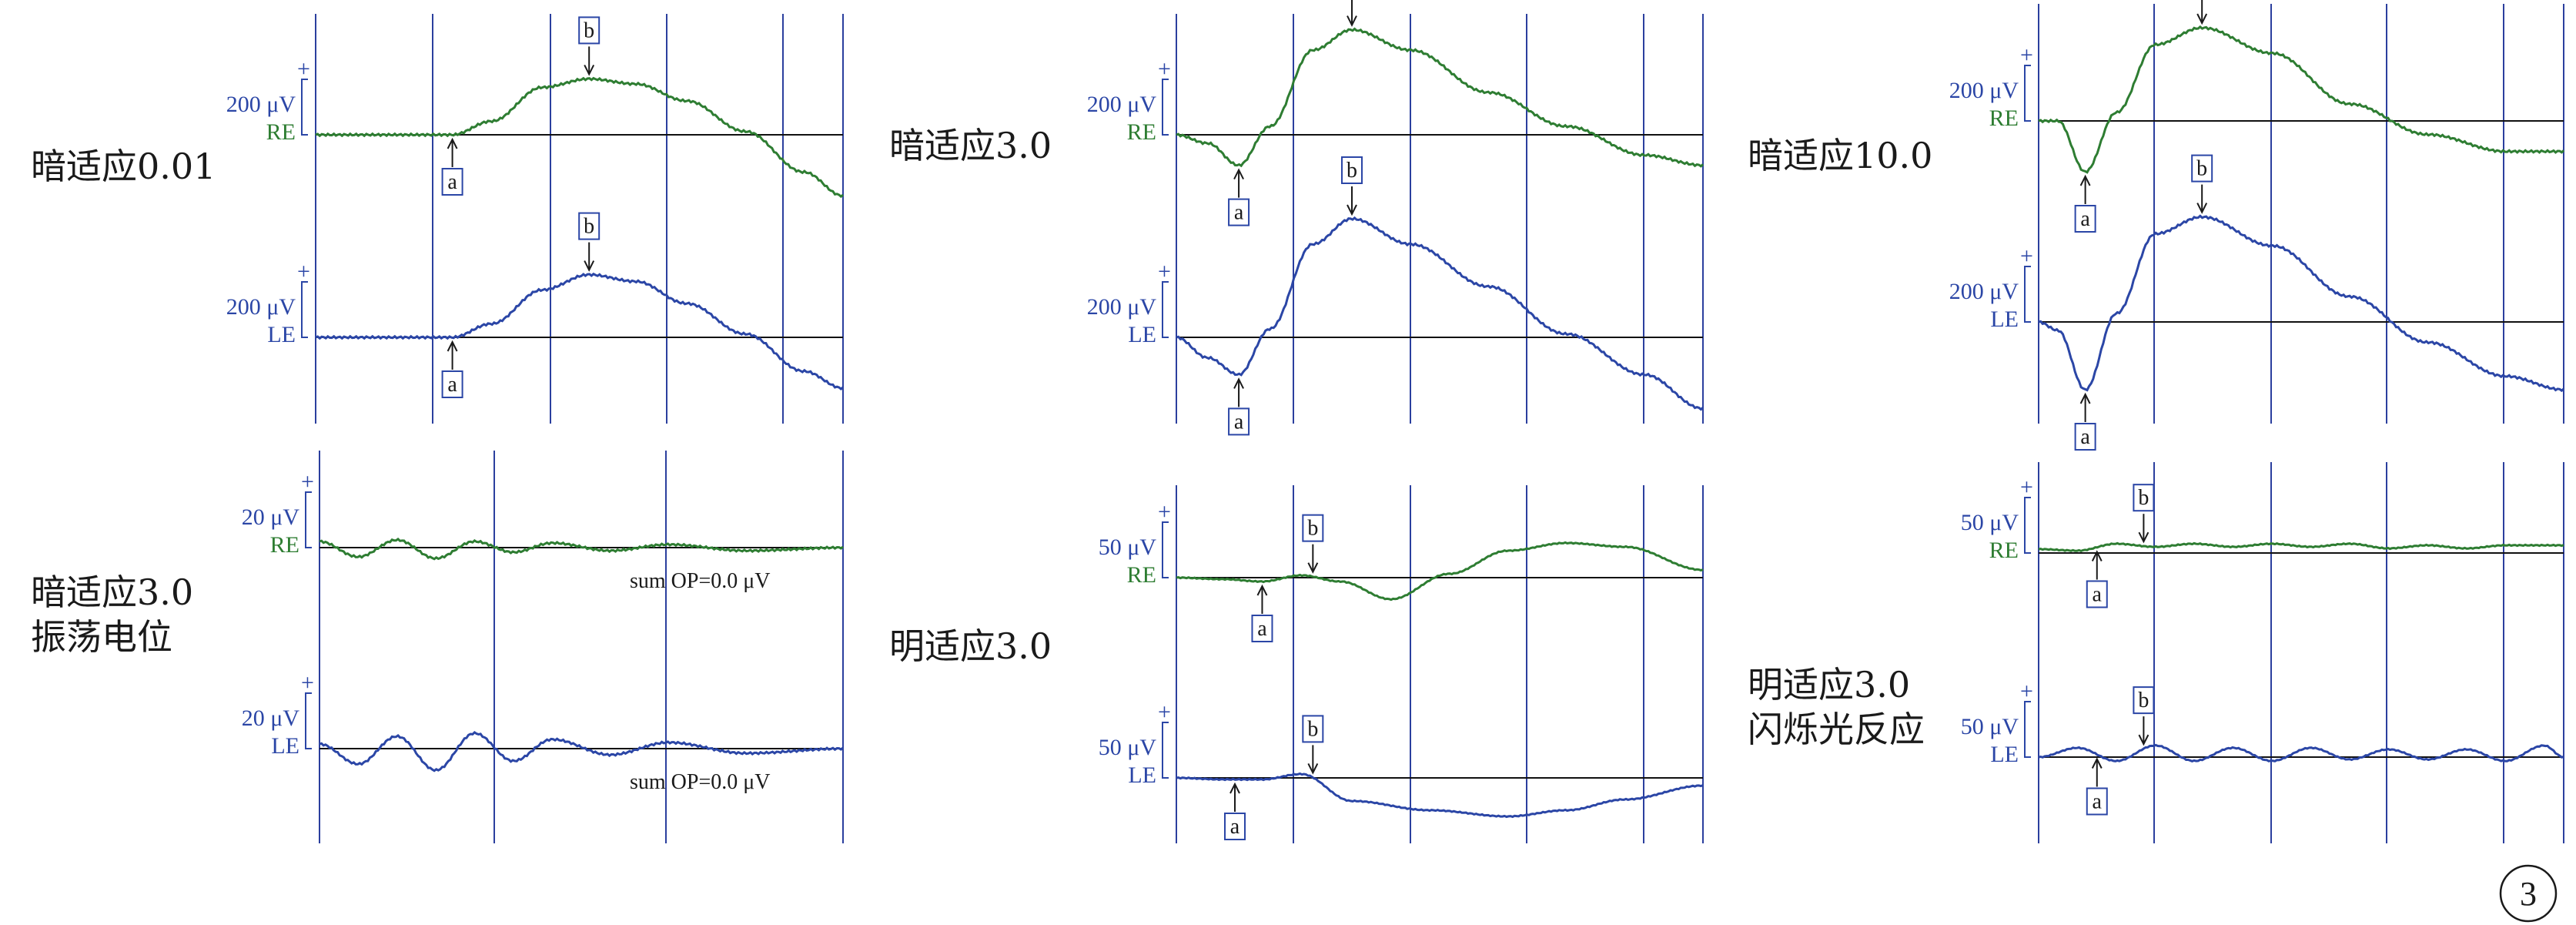 The height and width of the screenshot is (925, 2576). What do you see at coordinates (102, 637) in the screenshot?
I see `condition-label: 振荡电位` at bounding box center [102, 637].